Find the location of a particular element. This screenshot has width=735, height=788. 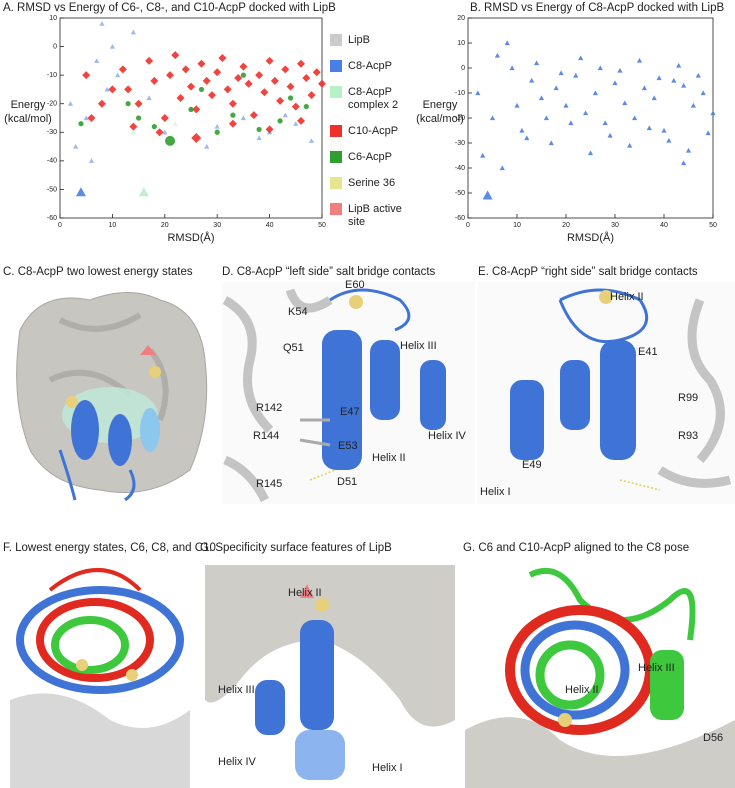

y-tick-label: -20 is located at coordinates (460, 118).